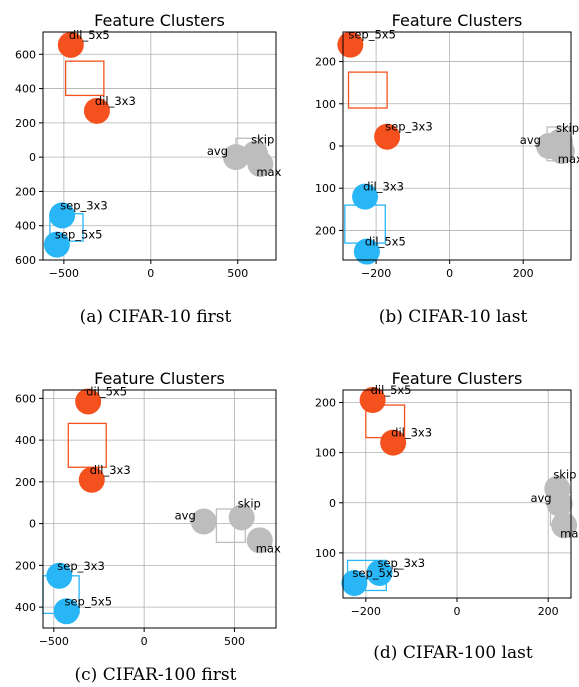 The width and height of the screenshot is (579, 687). Describe the element at coordinates (453, 317) in the screenshot. I see `chart-caption: (b) CIFAR-10 last` at that location.